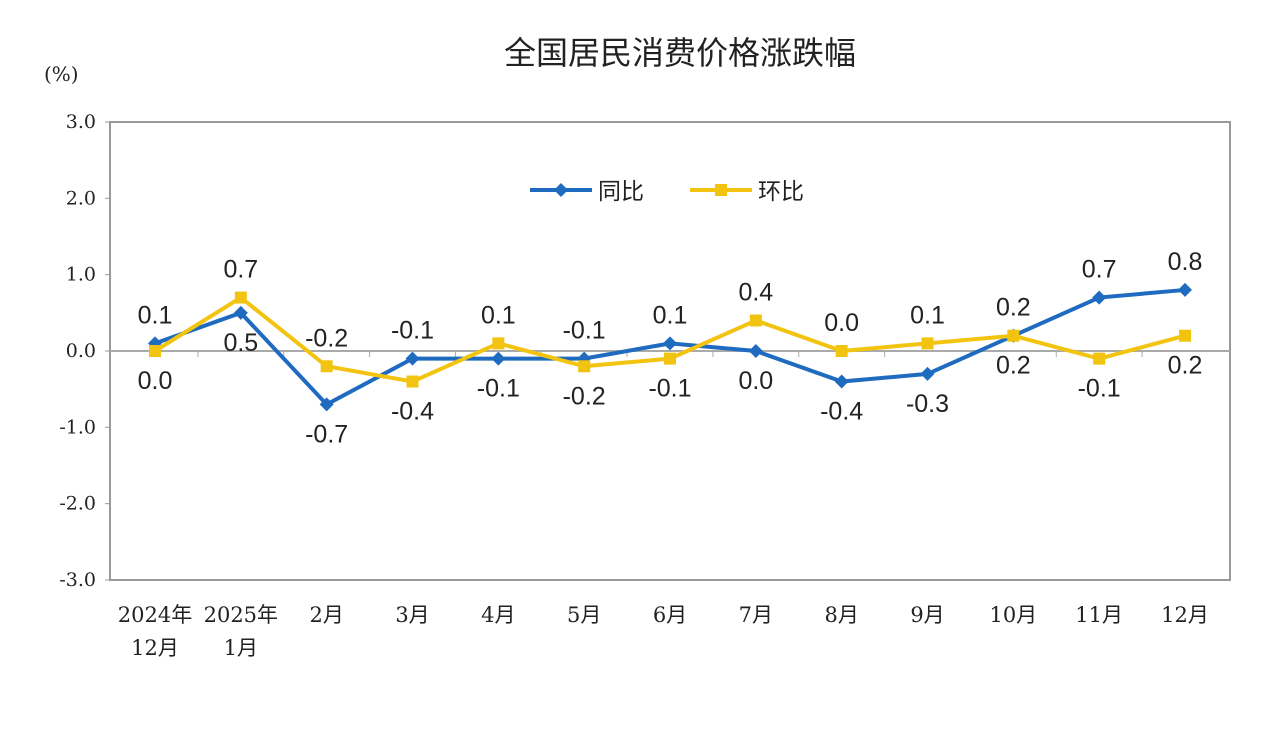 This screenshot has height=734, width=1280. Describe the element at coordinates (240, 343) in the screenshot. I see `data-label: 0.5` at that location.